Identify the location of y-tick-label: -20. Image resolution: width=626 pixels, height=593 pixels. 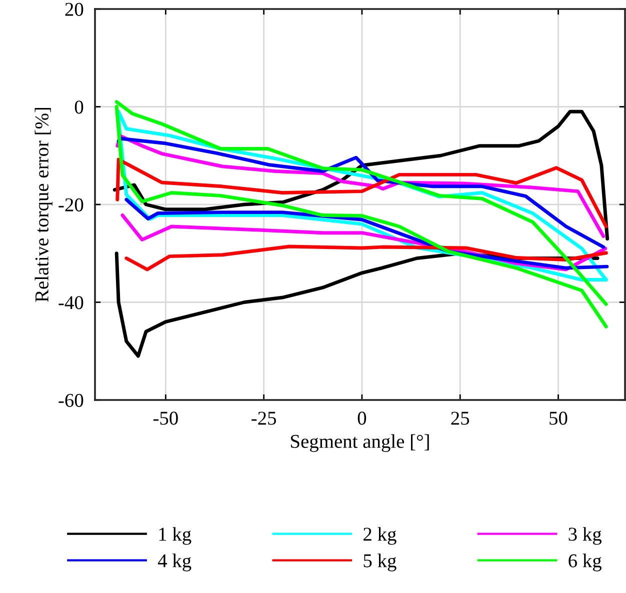
(71, 205).